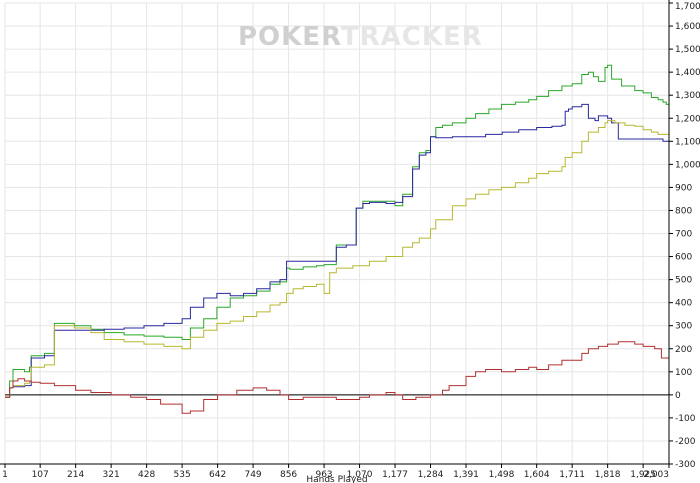 This screenshot has height=483, width=700. I want to click on x-tick-label: 1,604, so click(537, 475).